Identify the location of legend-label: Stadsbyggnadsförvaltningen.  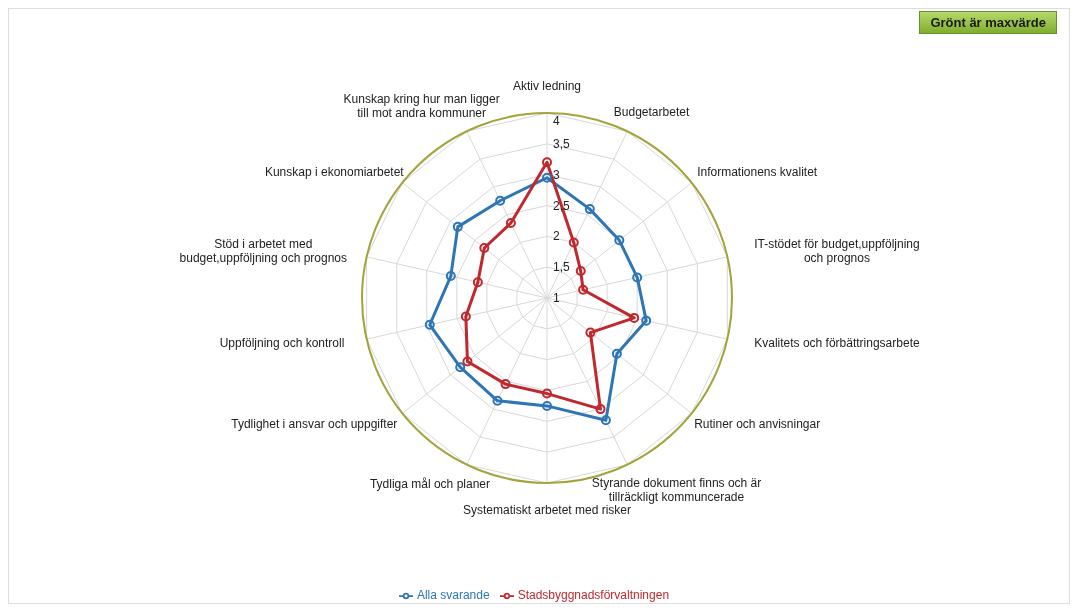
(593, 595).